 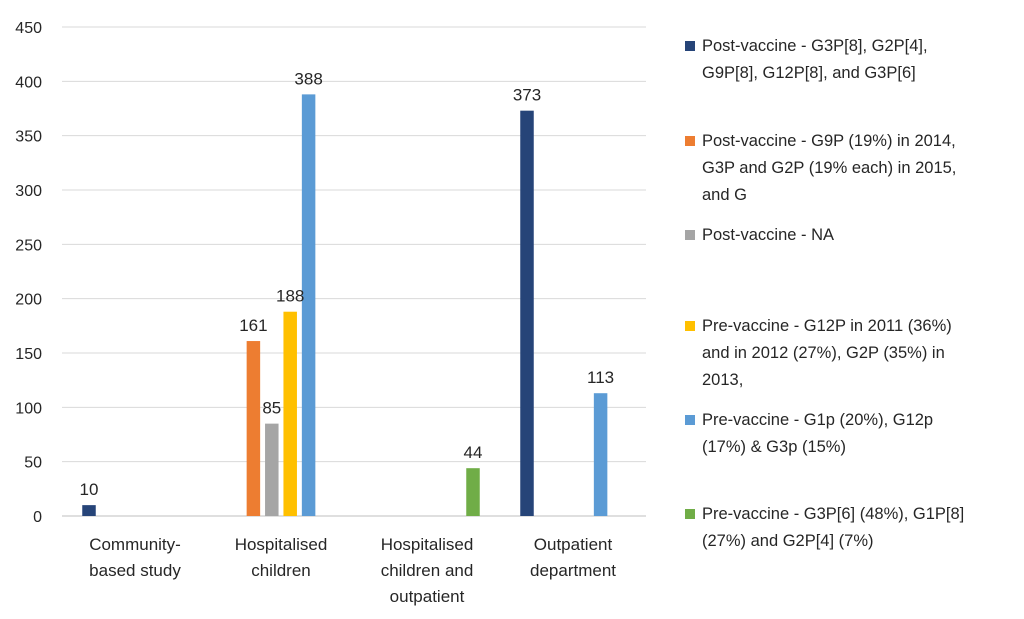 What do you see at coordinates (28, 28) in the screenshot?
I see `y-tick-label: 450` at bounding box center [28, 28].